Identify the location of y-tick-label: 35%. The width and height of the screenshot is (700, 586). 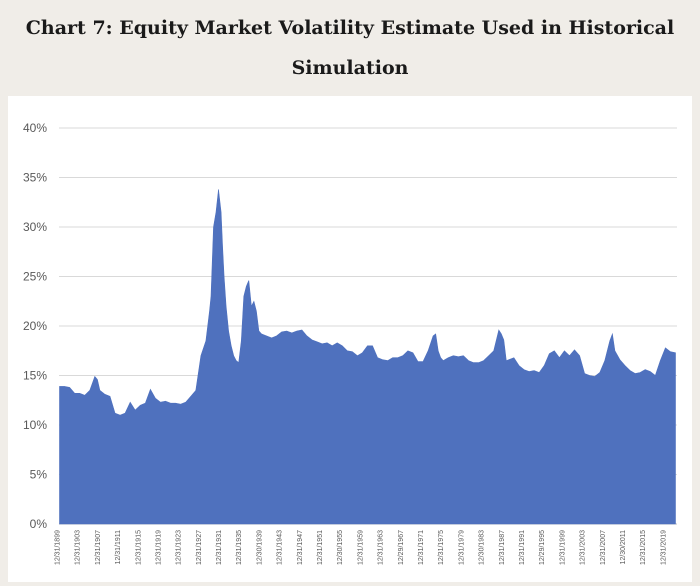
(35, 178).